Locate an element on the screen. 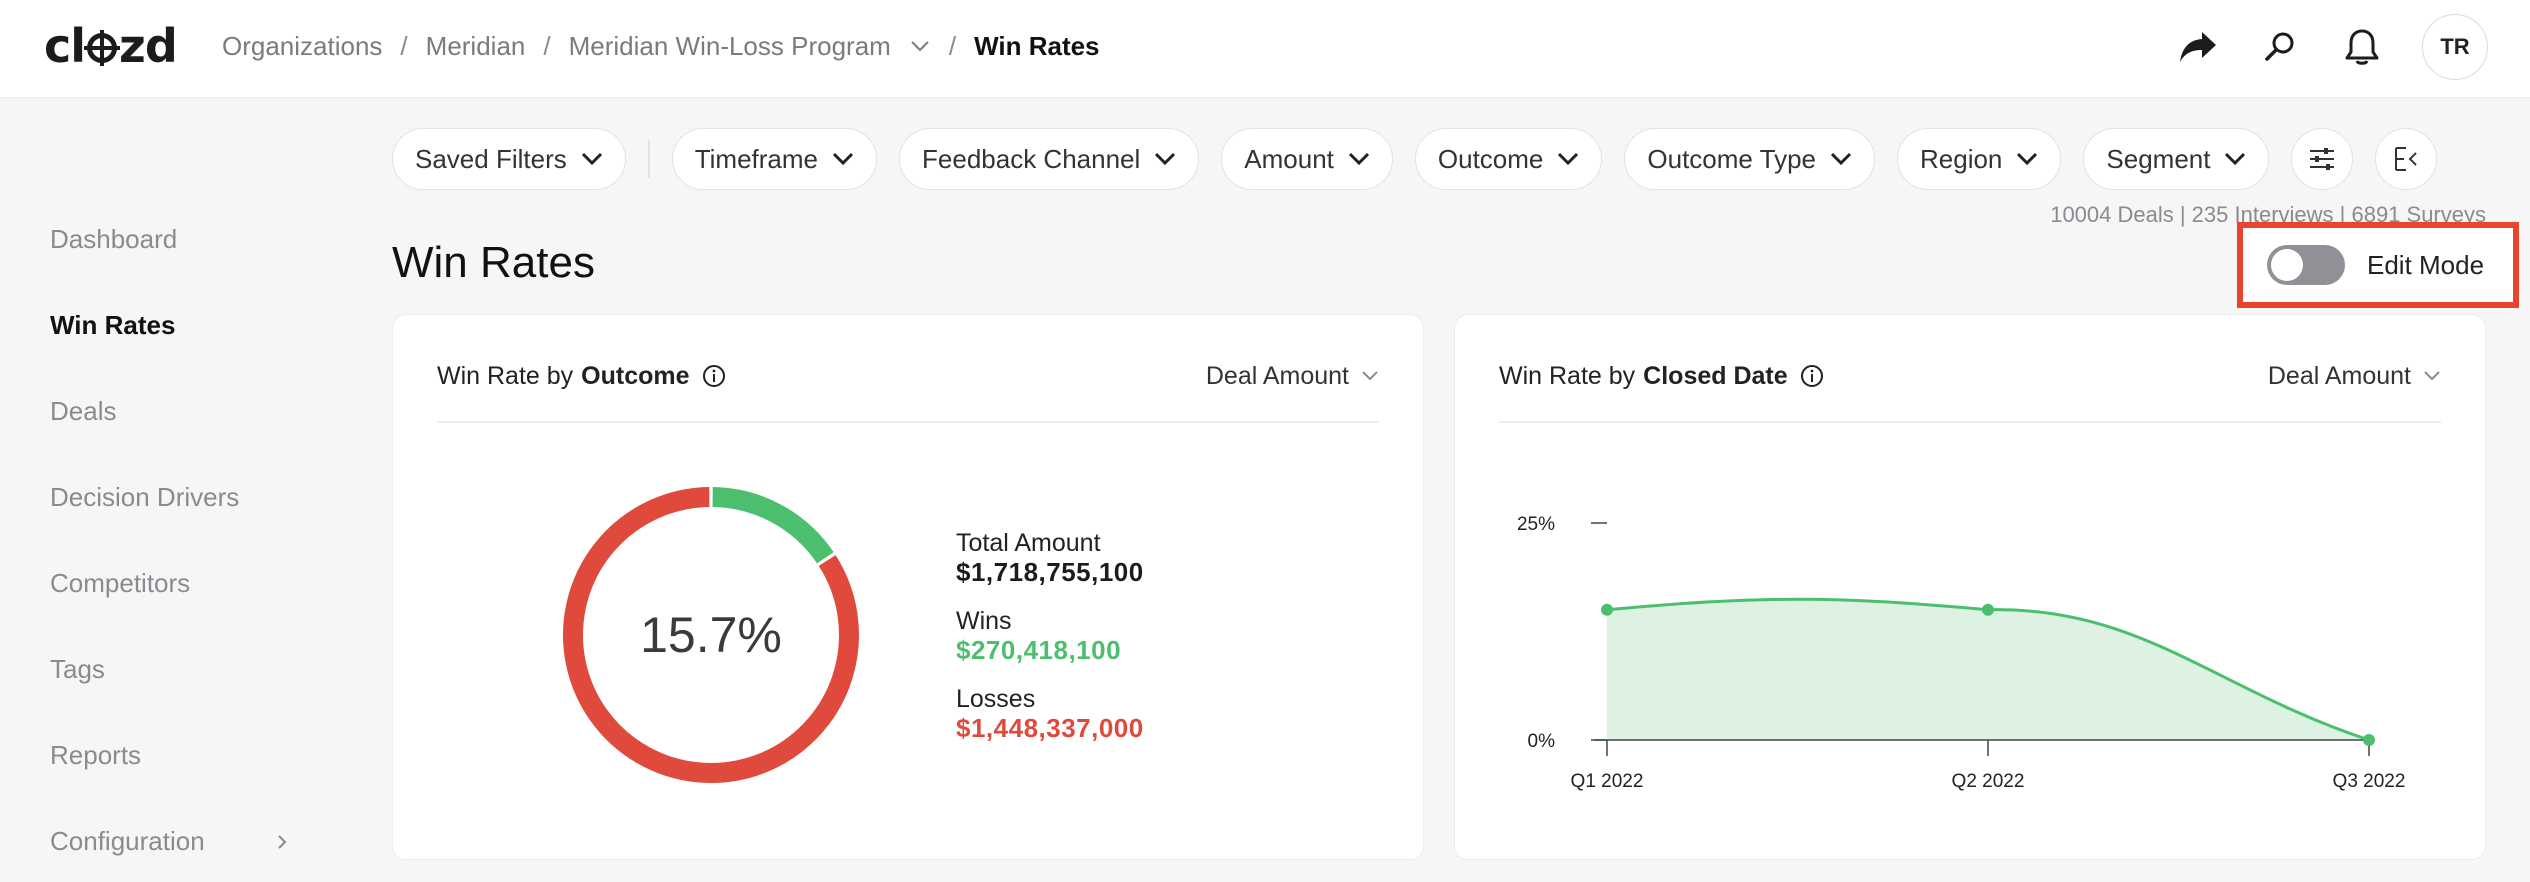 The height and width of the screenshot is (882, 2530). share-icon is located at coordinates (2198, 47).